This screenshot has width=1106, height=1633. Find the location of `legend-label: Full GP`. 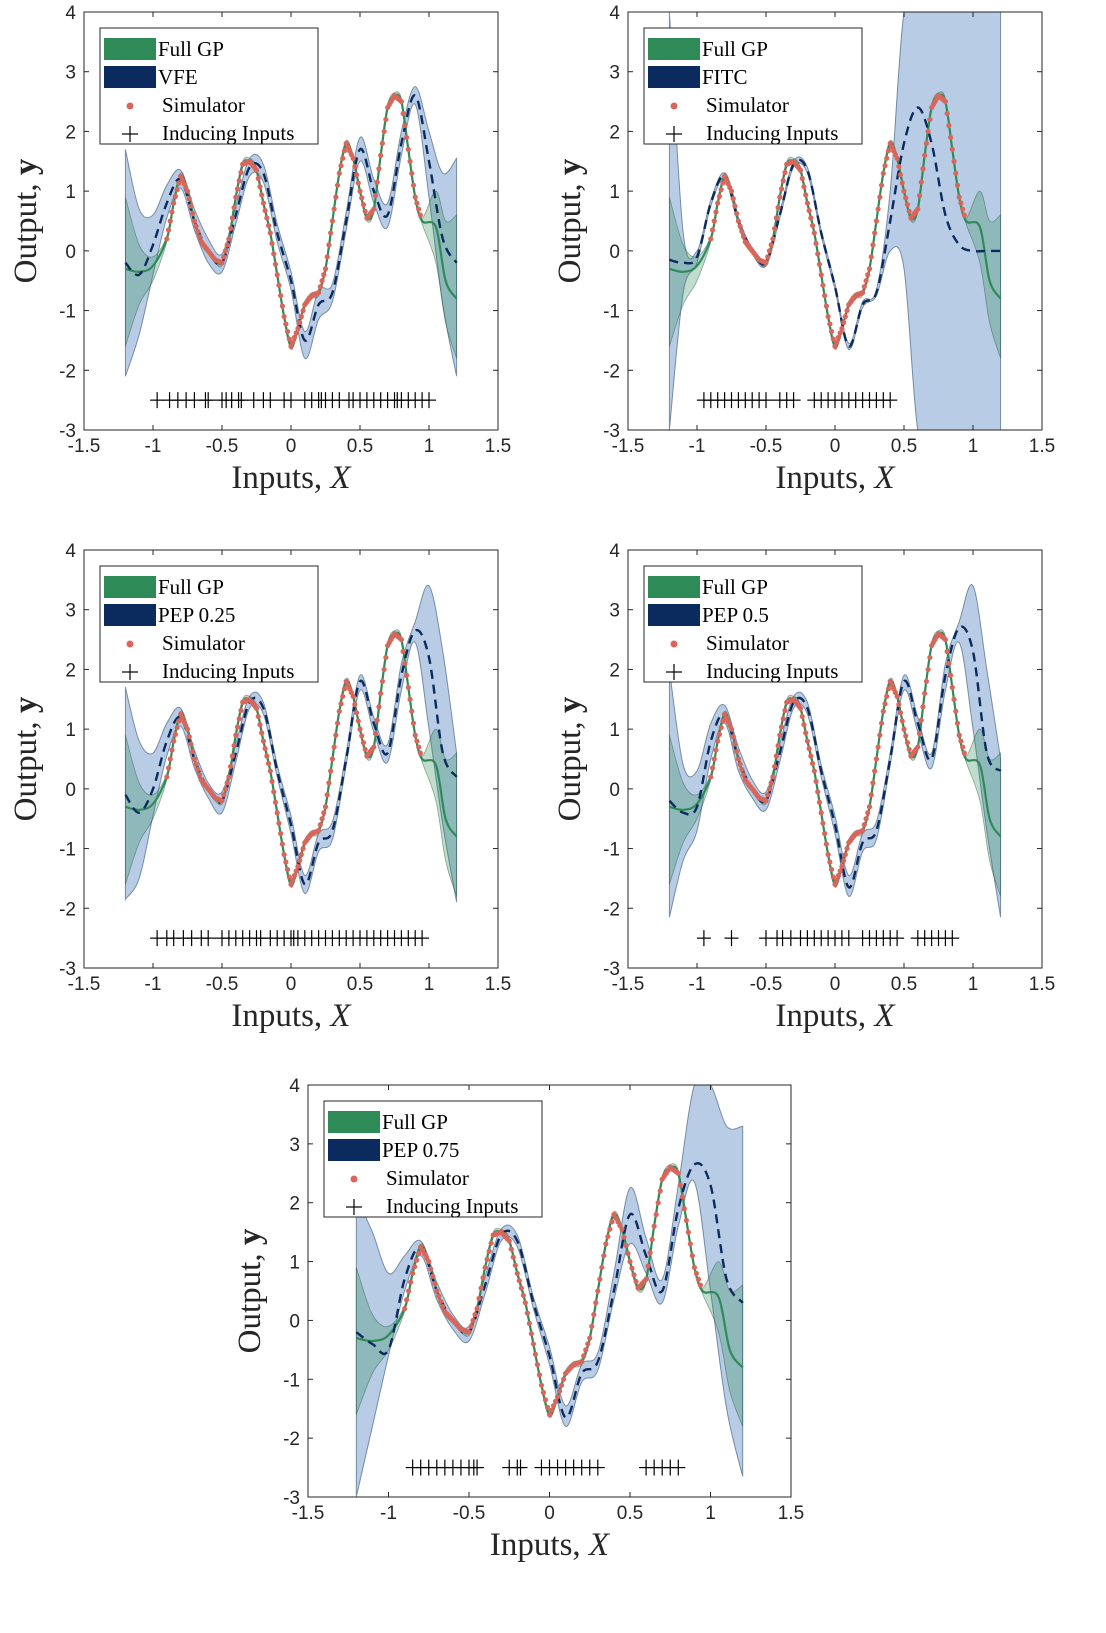

legend-label: Full GP is located at coordinates (191, 587).